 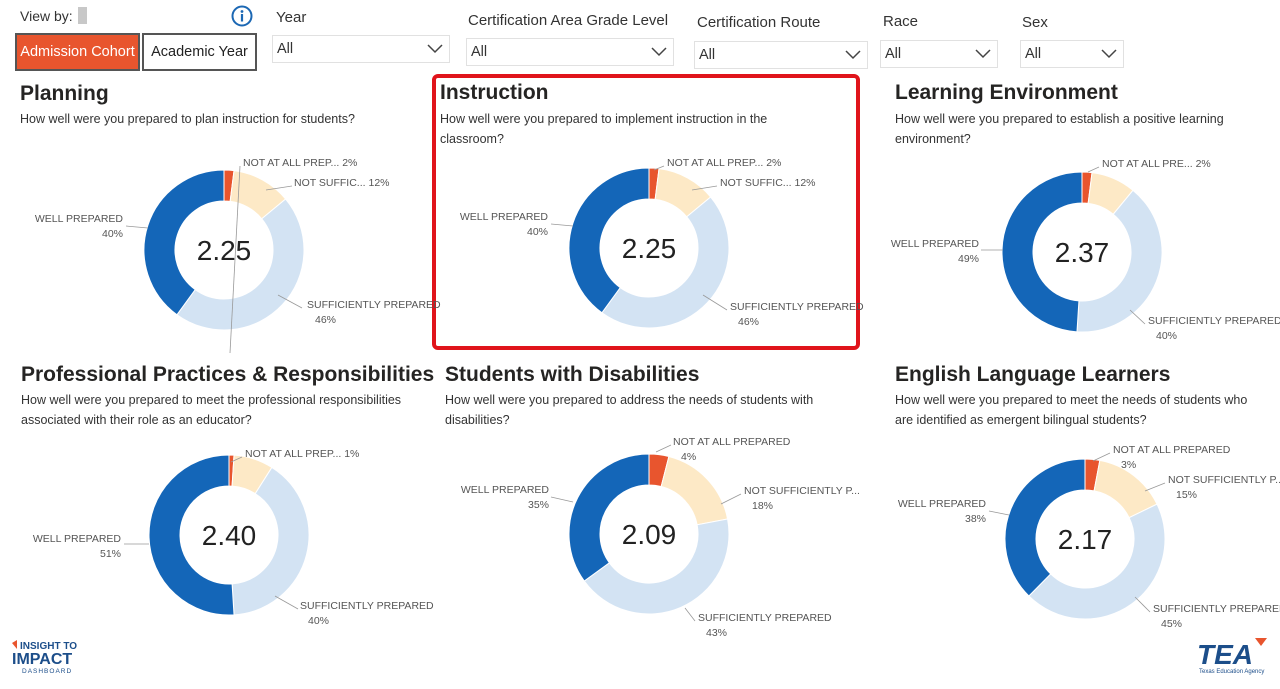 What do you see at coordinates (82, 15) in the screenshot?
I see `view-by-indicator` at bounding box center [82, 15].